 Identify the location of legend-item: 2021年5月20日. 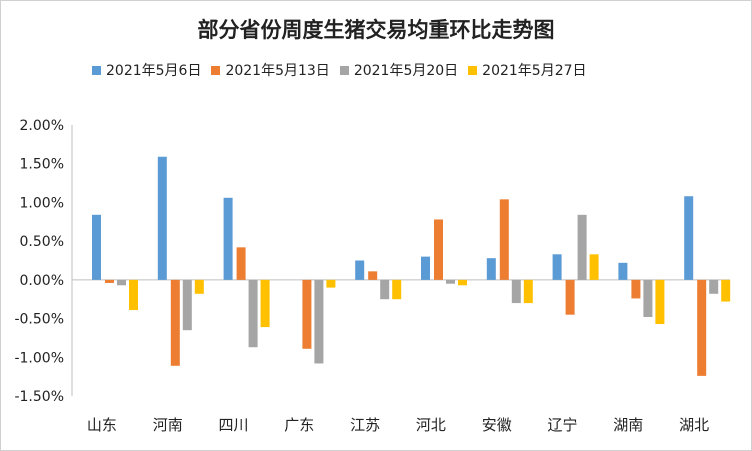
(399, 70).